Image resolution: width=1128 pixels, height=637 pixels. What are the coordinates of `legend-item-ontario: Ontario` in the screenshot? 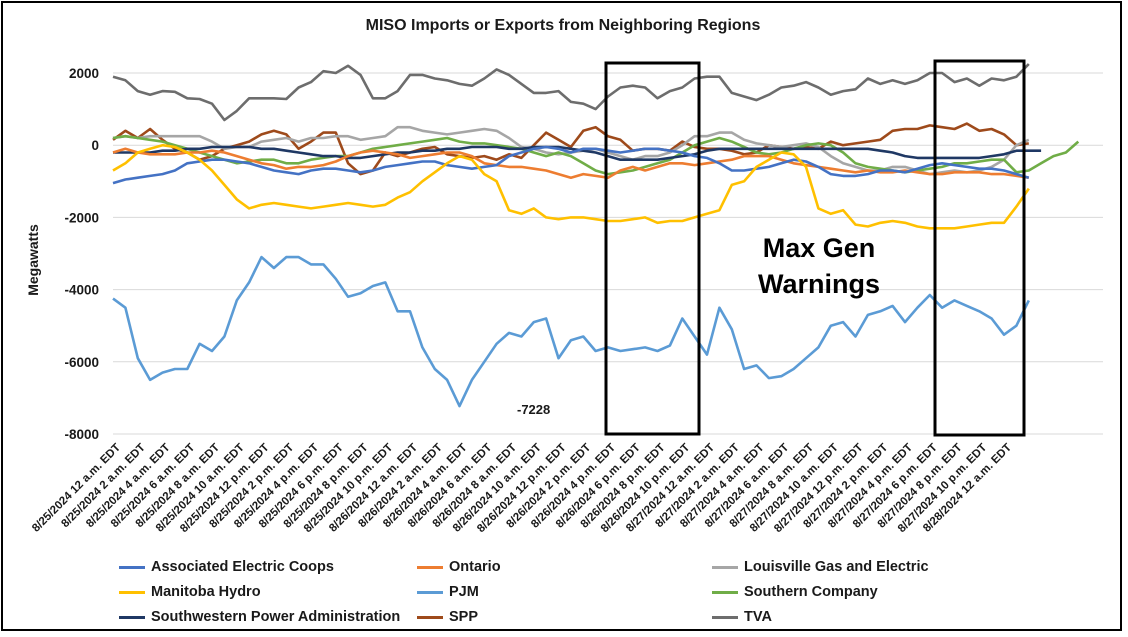 It's located at (459, 567).